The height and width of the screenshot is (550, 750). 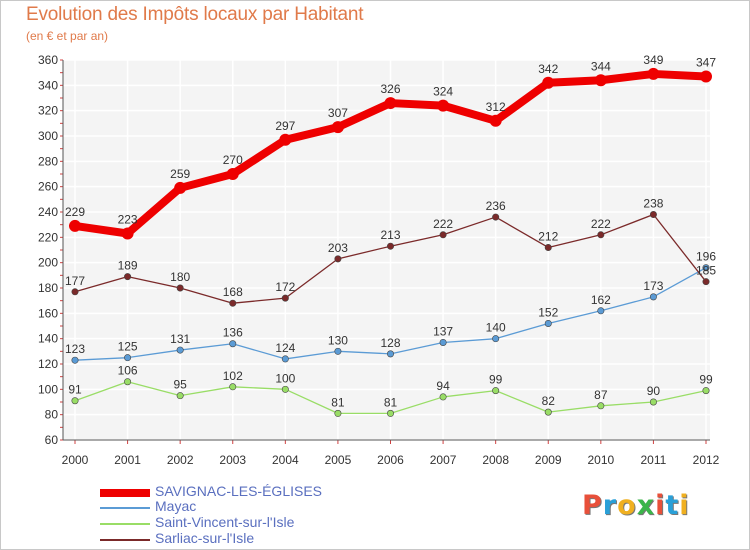 I want to click on data-label: 87, so click(x=601, y=395).